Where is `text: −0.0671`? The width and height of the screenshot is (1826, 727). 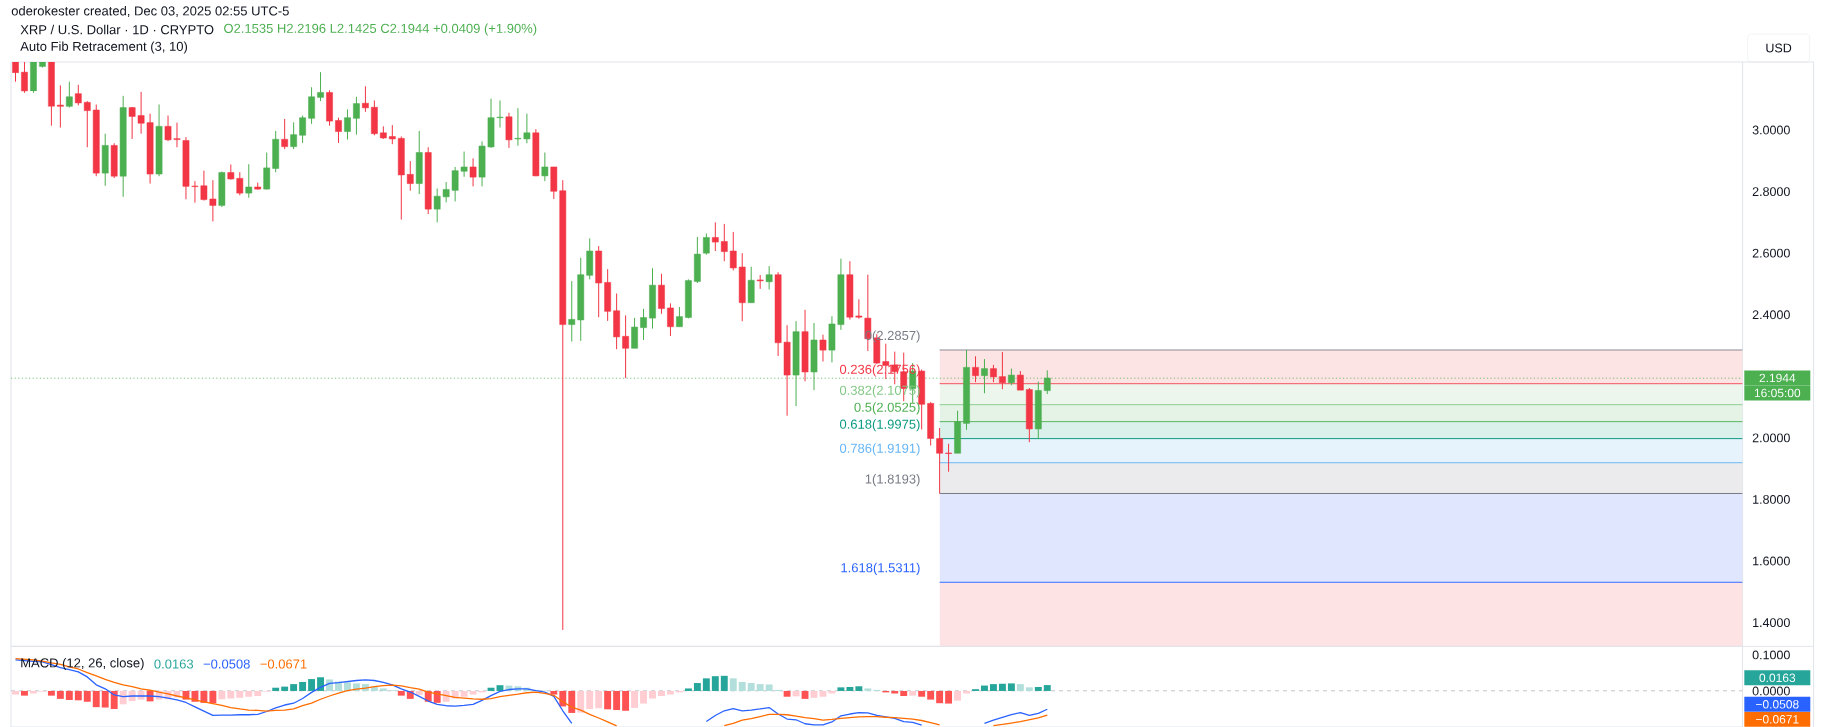
text: −0.0671 is located at coordinates (1777, 719).